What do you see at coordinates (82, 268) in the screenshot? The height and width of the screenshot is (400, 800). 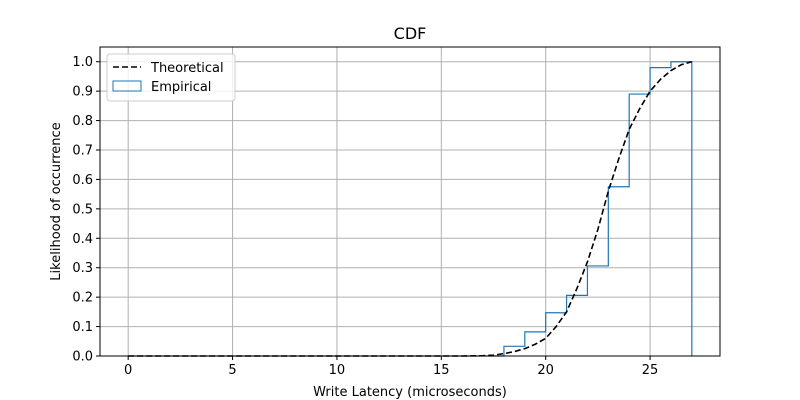 I see `y-tick-label: 0.3` at bounding box center [82, 268].